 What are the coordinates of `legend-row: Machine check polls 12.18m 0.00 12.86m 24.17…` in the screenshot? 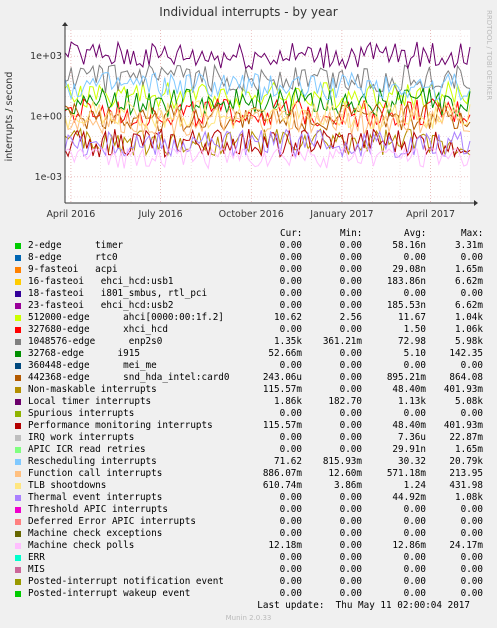 It's located at (248, 546).